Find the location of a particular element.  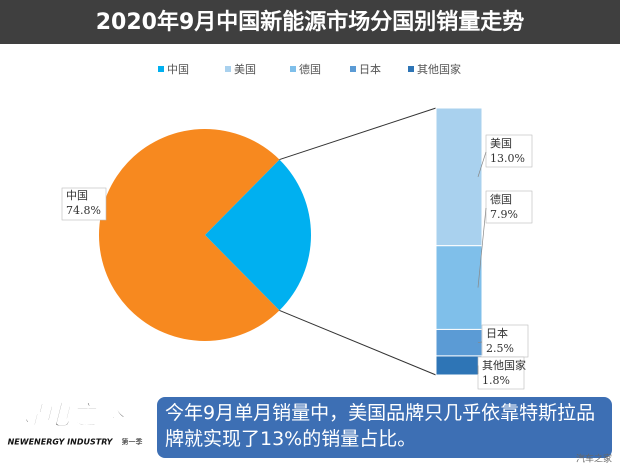

category-label: 其他国家 is located at coordinates (504, 365).